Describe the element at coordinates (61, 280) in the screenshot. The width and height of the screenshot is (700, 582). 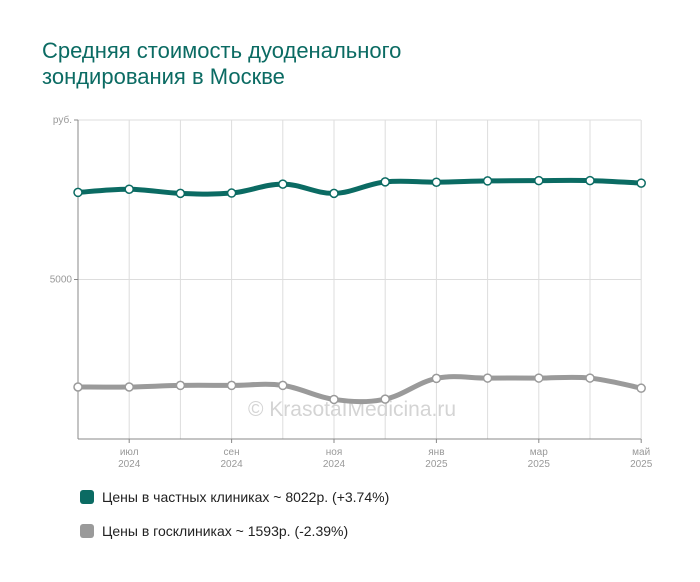
I see `y-tick-label: 5000` at that location.